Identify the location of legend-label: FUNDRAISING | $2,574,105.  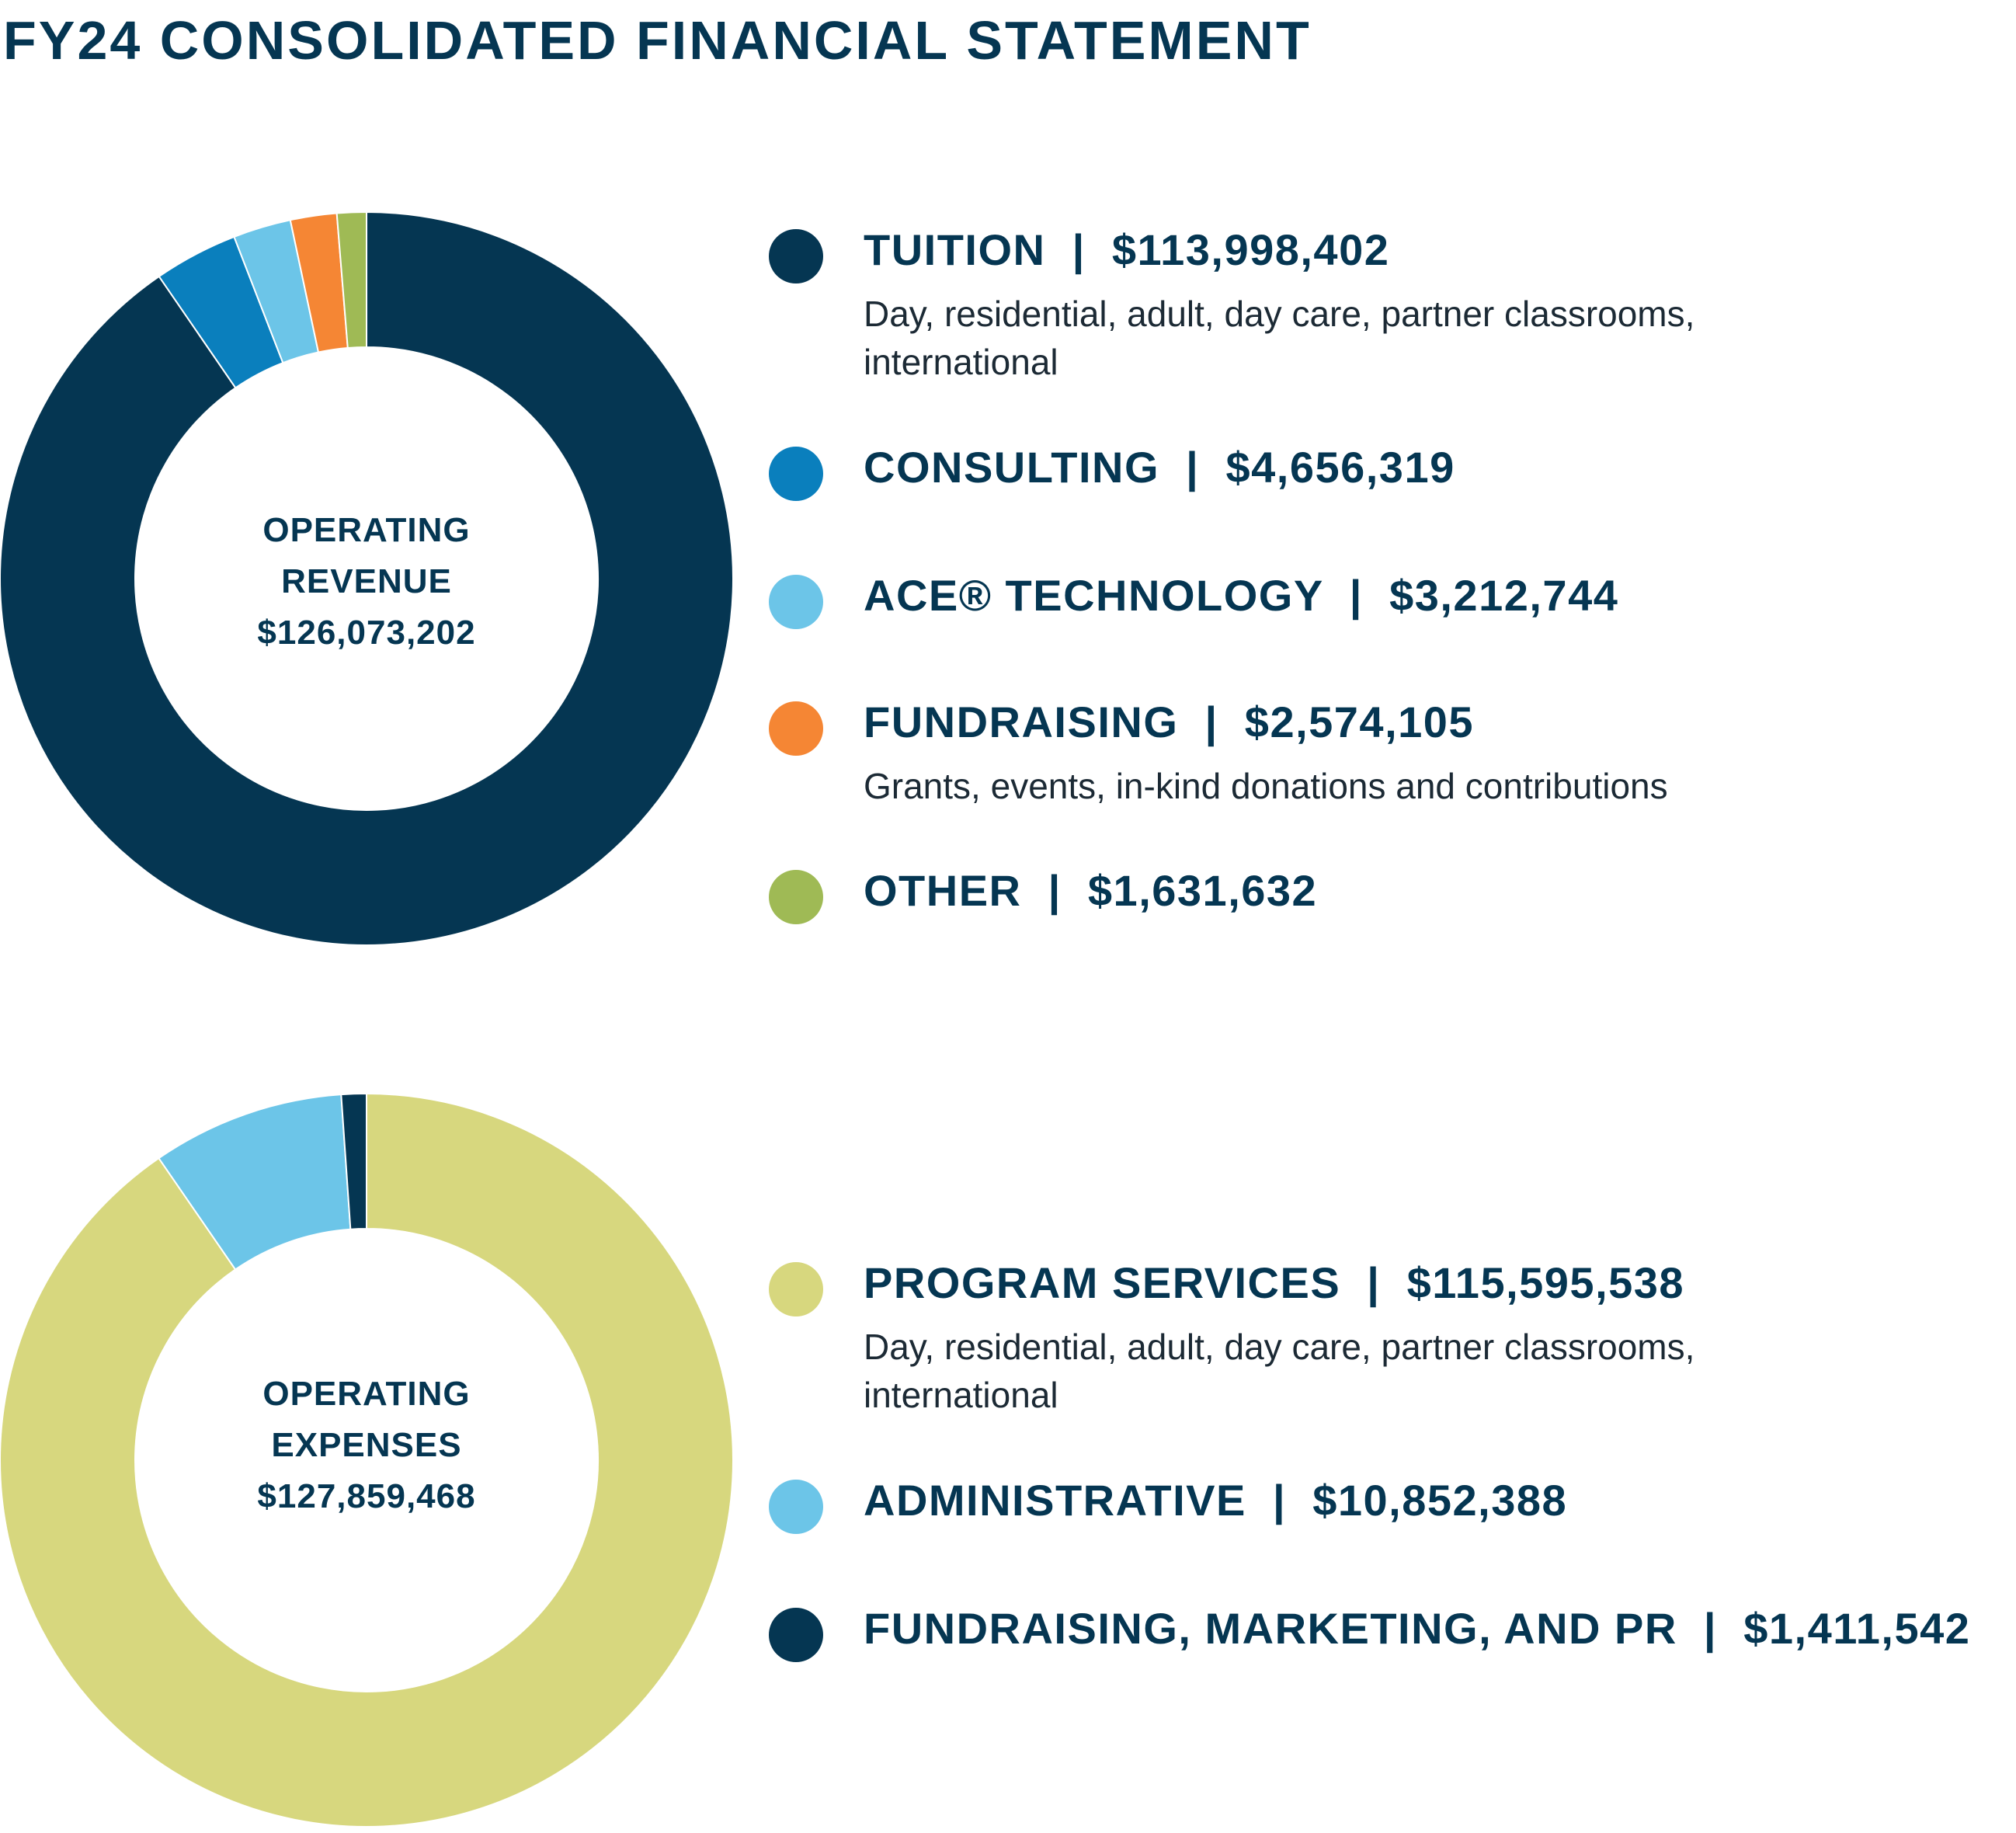
(1169, 722).